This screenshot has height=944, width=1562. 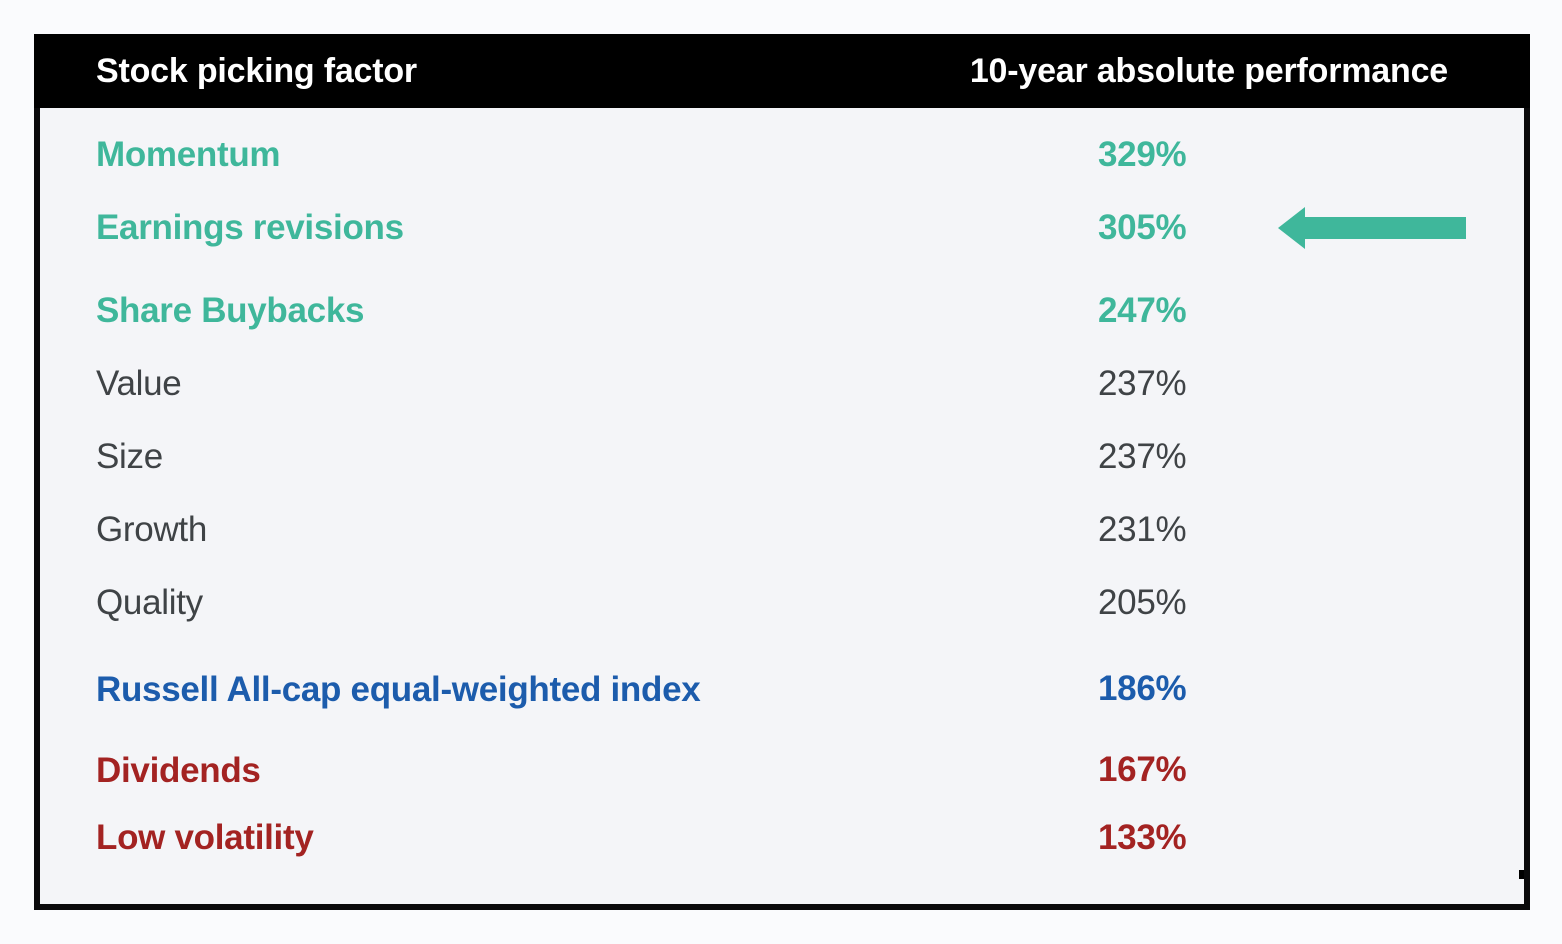 What do you see at coordinates (782, 310) in the screenshot?
I see `table-row: Share Buybacks 247%` at bounding box center [782, 310].